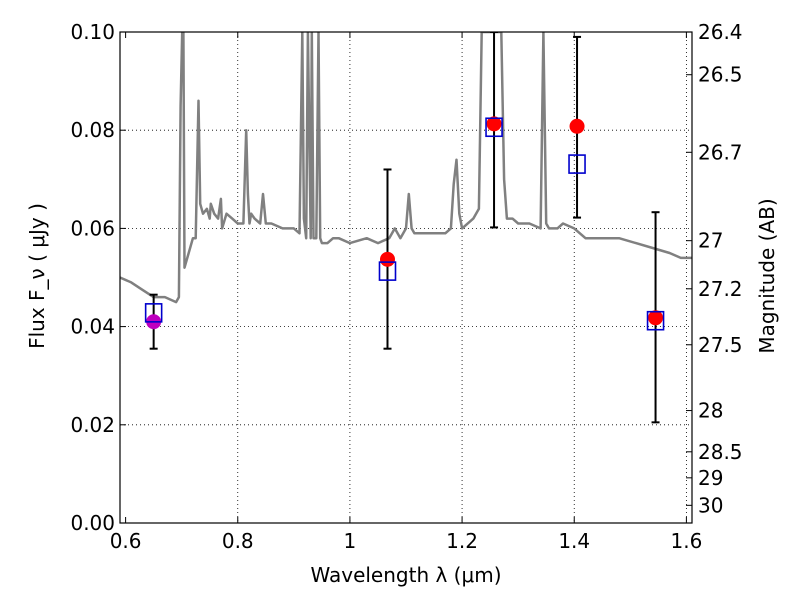 Image resolution: width=800 pixels, height=605 pixels. Describe the element at coordinates (126, 541) in the screenshot. I see `x-tick-label: 0.6` at that location.